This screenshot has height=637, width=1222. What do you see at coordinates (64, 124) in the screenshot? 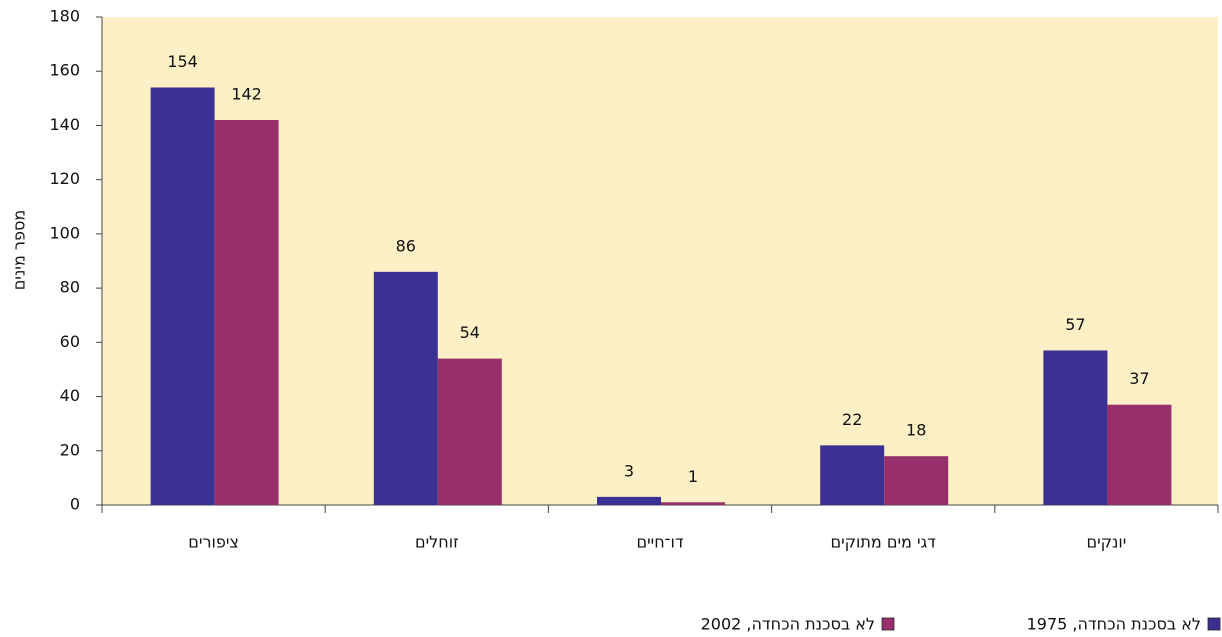
I see `y-tick-label: 140` at bounding box center [64, 124].